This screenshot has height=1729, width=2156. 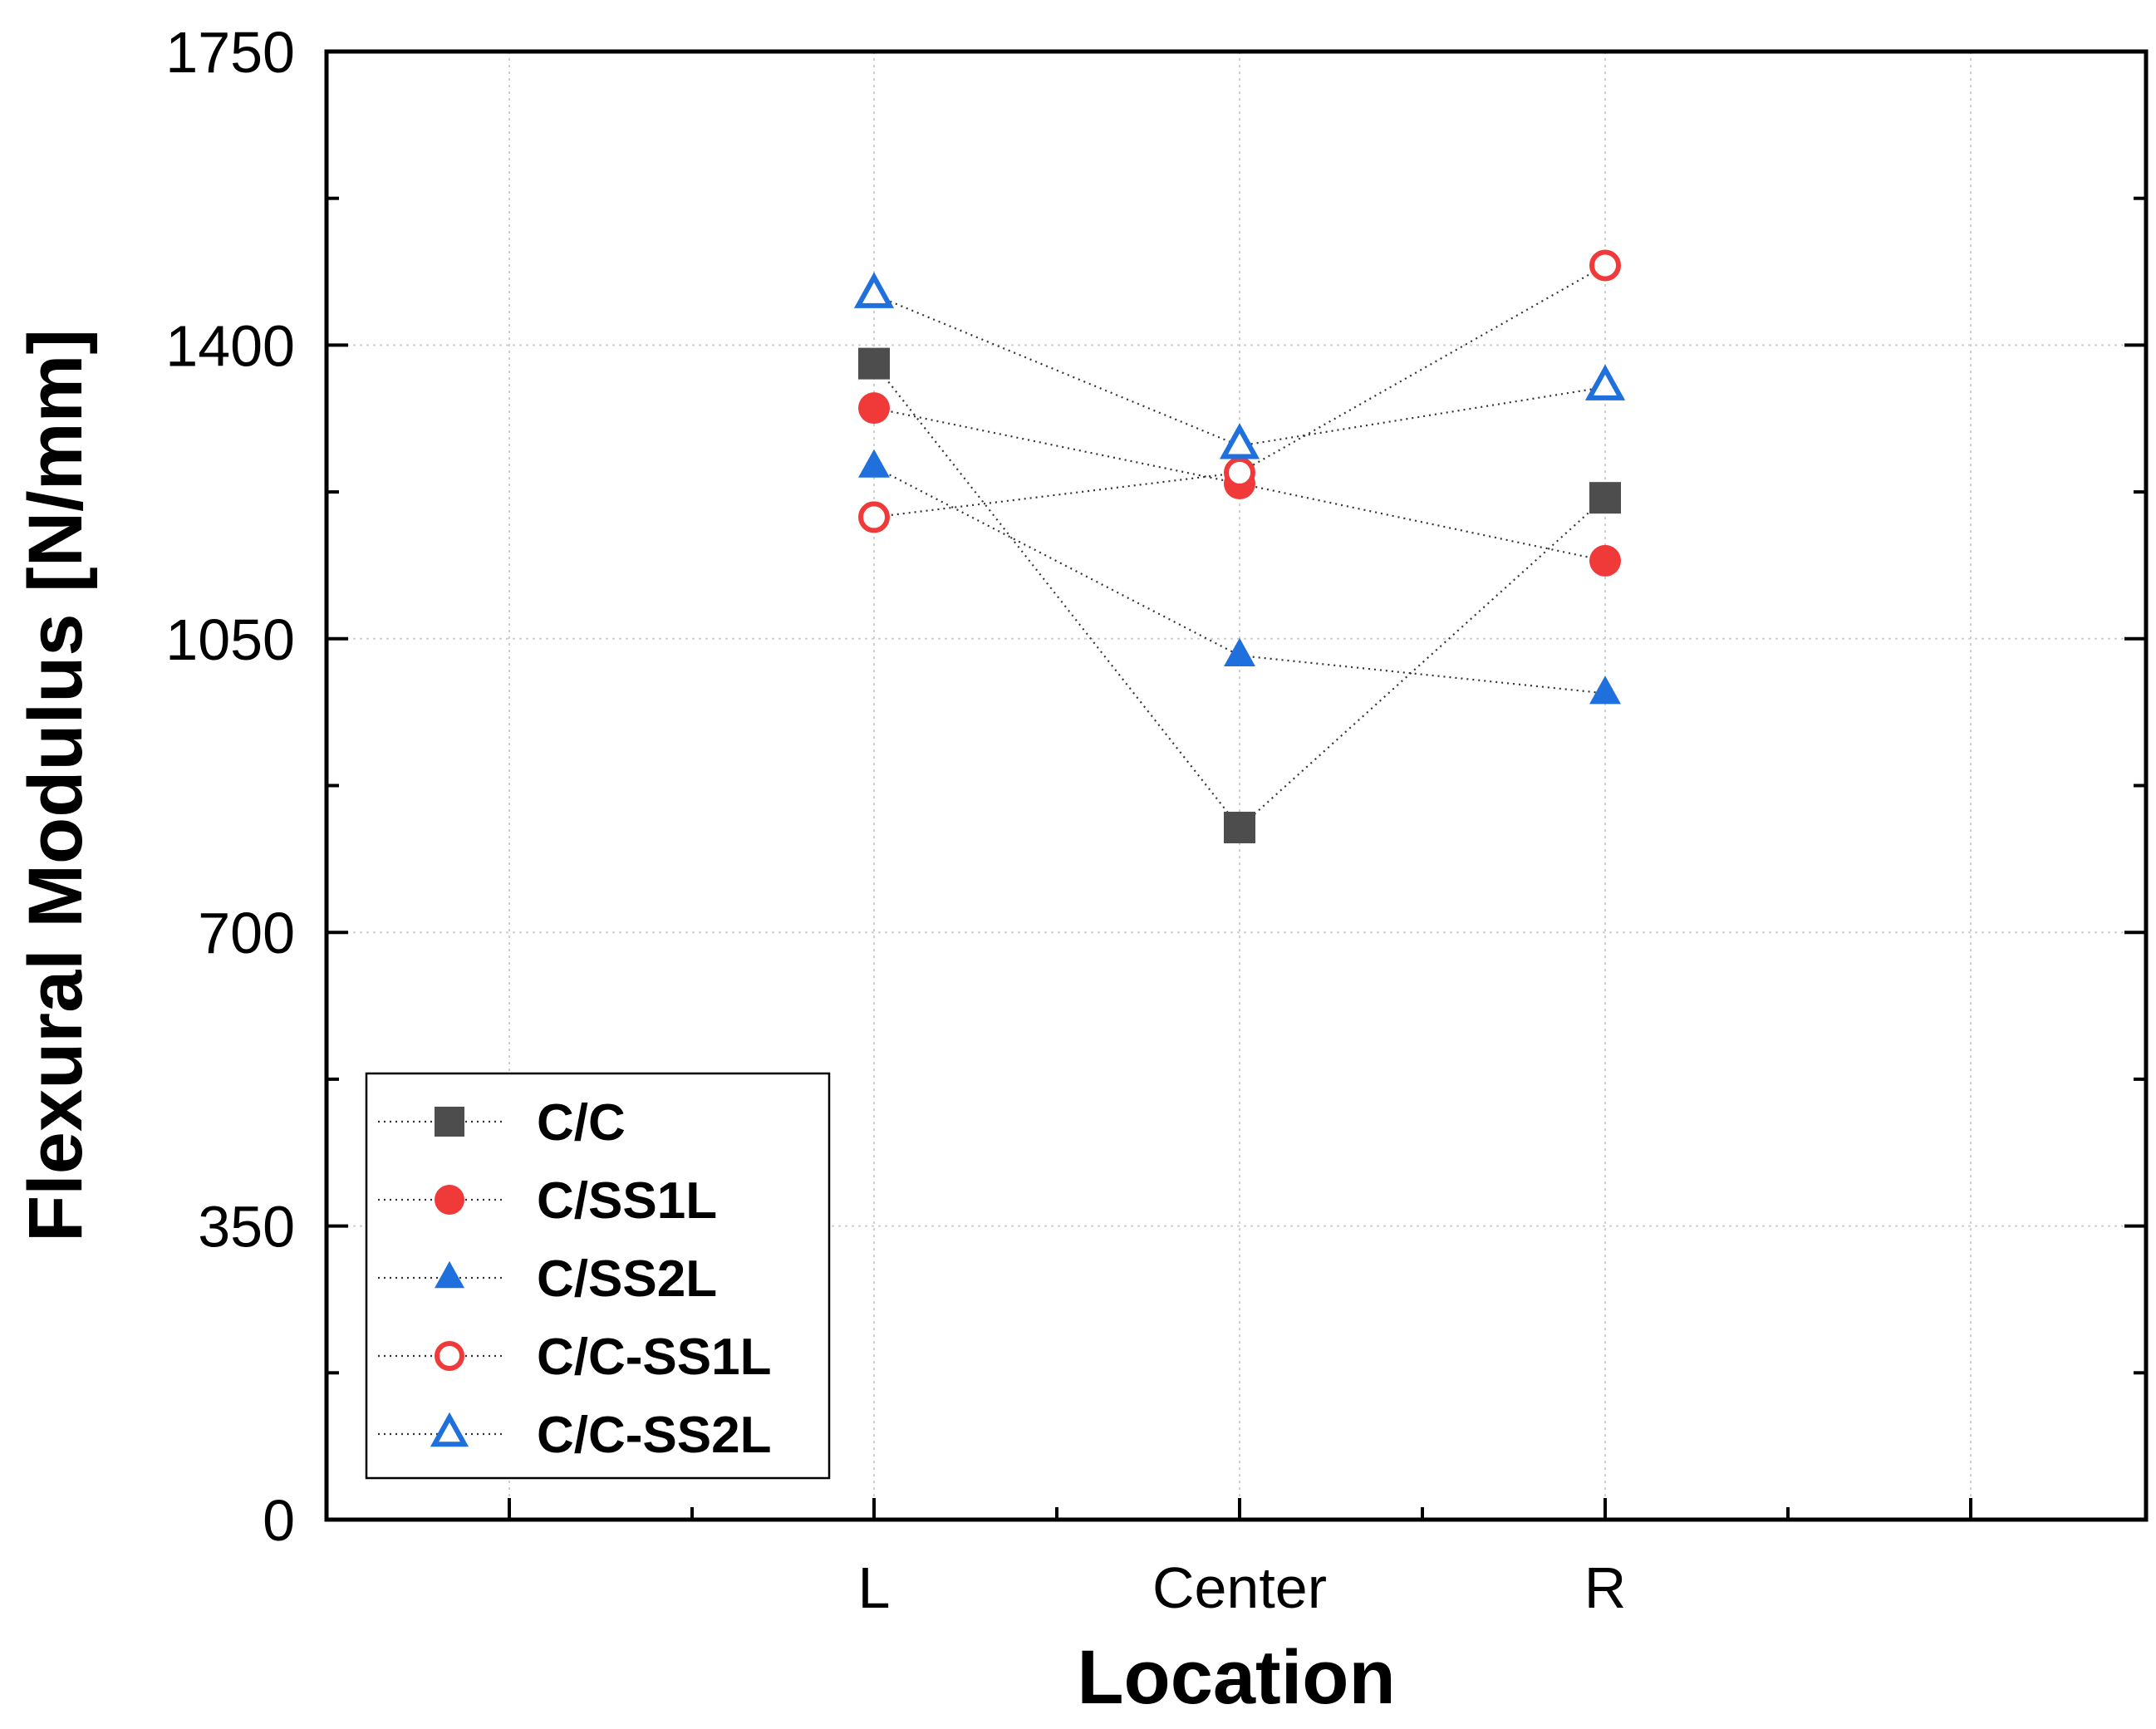 What do you see at coordinates (230, 786) in the screenshot?
I see `y-tick-labels: 0 350 700 1050 1400 1750` at bounding box center [230, 786].